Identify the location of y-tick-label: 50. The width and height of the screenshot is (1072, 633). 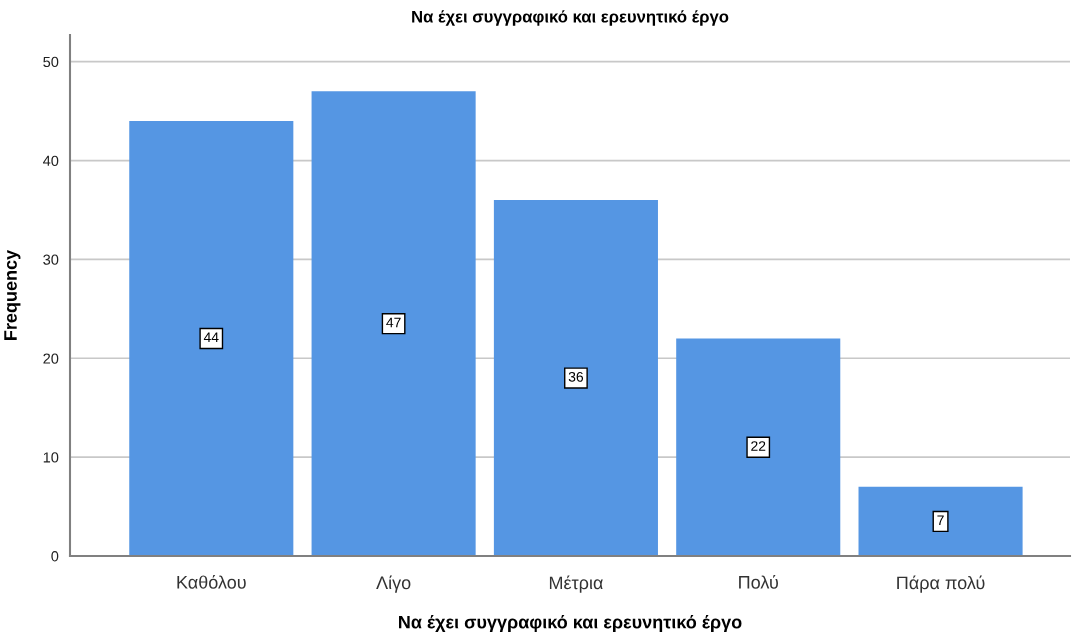
(51, 62).